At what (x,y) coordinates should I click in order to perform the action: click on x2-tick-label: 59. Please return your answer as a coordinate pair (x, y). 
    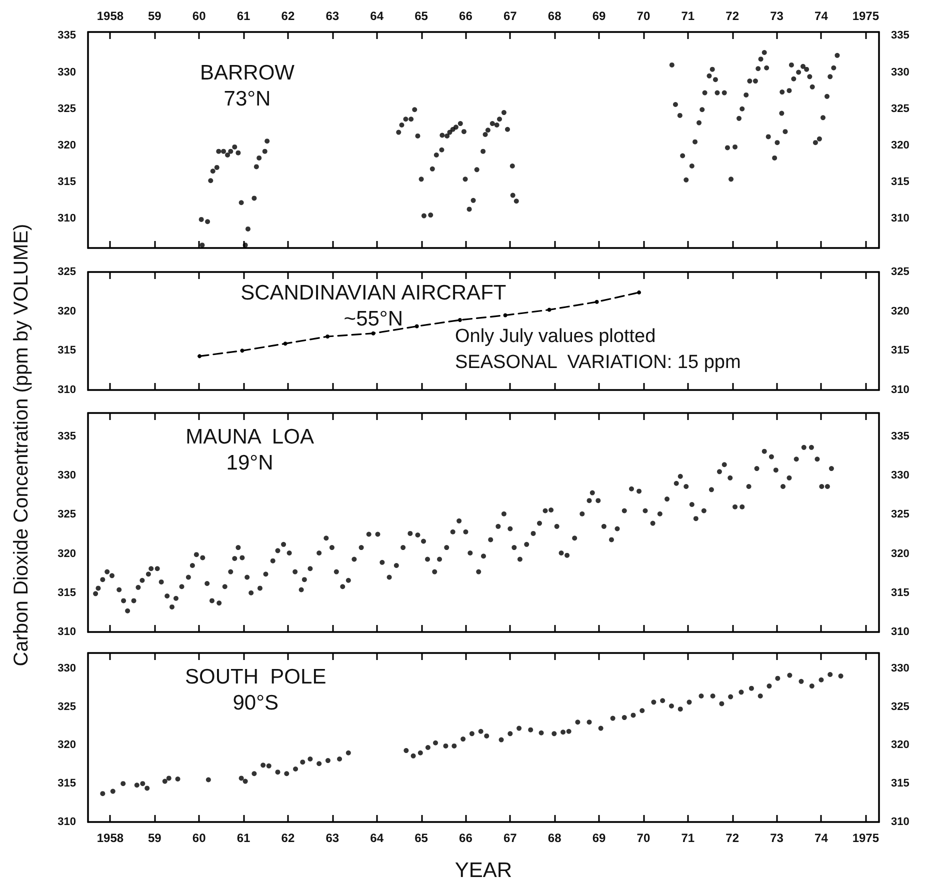
    Looking at the image, I should click on (155, 16).